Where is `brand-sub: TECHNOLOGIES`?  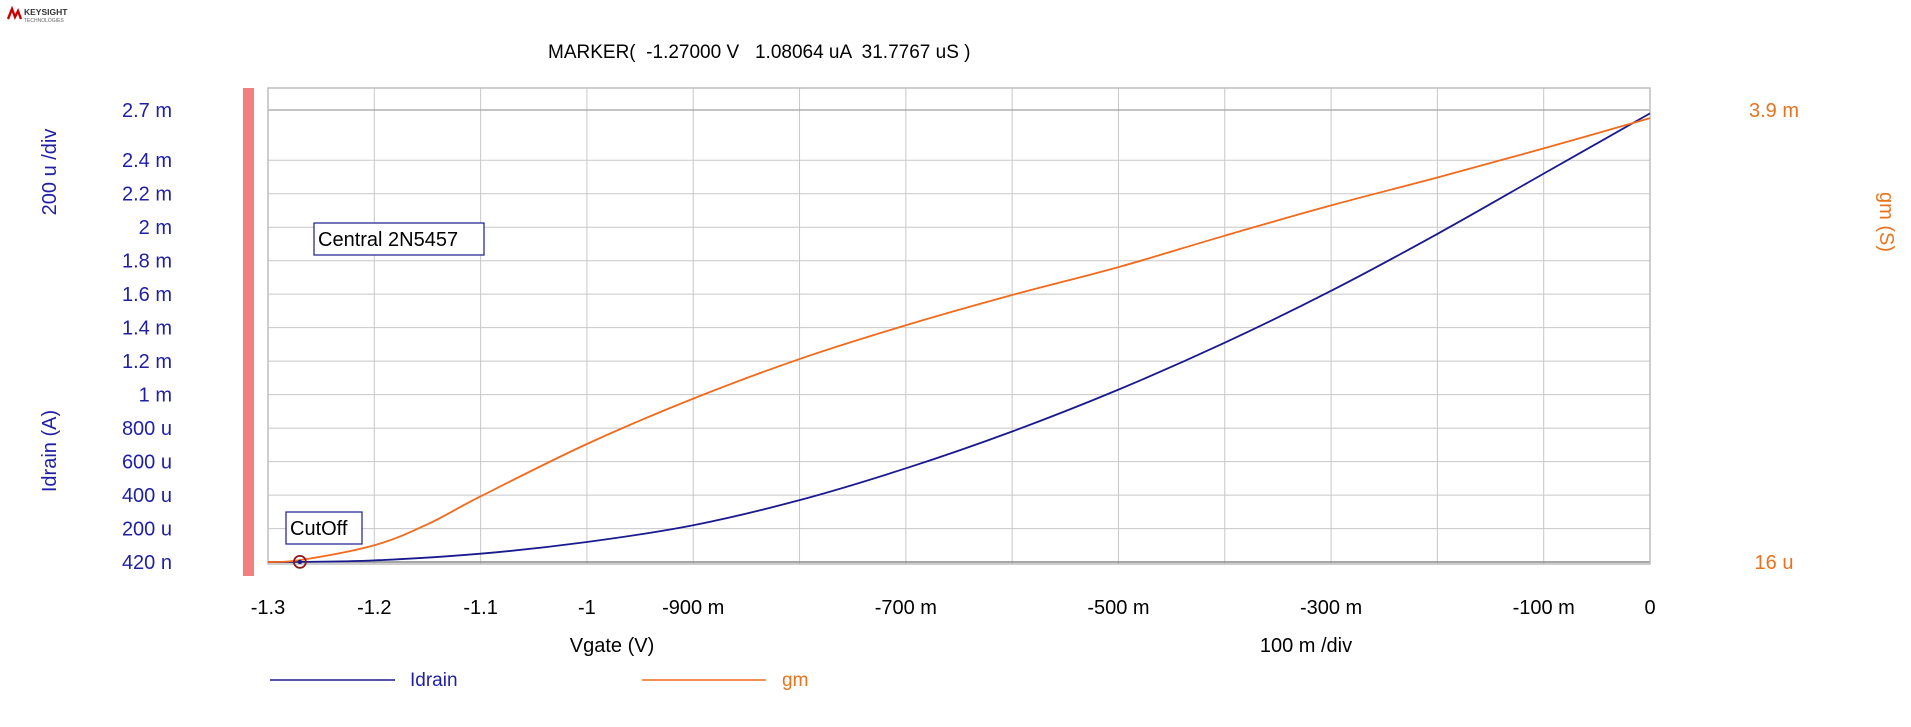 brand-sub: TECHNOLOGIES is located at coordinates (44, 21).